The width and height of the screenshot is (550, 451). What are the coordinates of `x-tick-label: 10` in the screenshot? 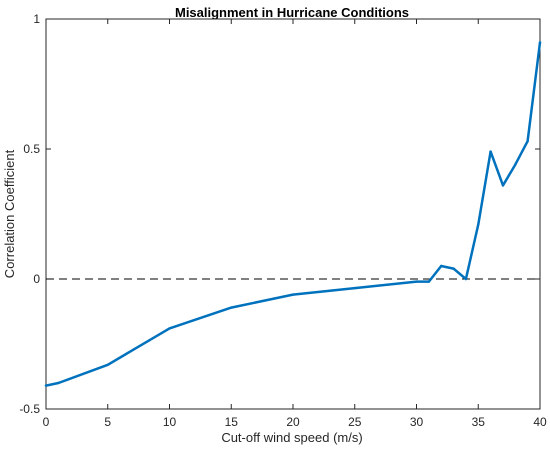 It's located at (170, 422).